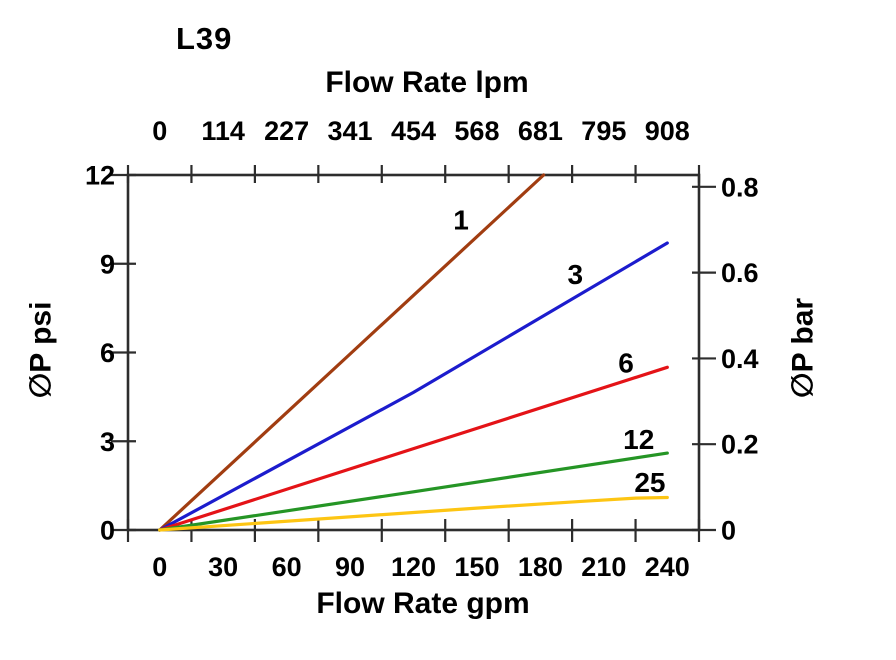  What do you see at coordinates (638, 439) in the screenshot?
I see `curve-label-12: 12` at bounding box center [638, 439].